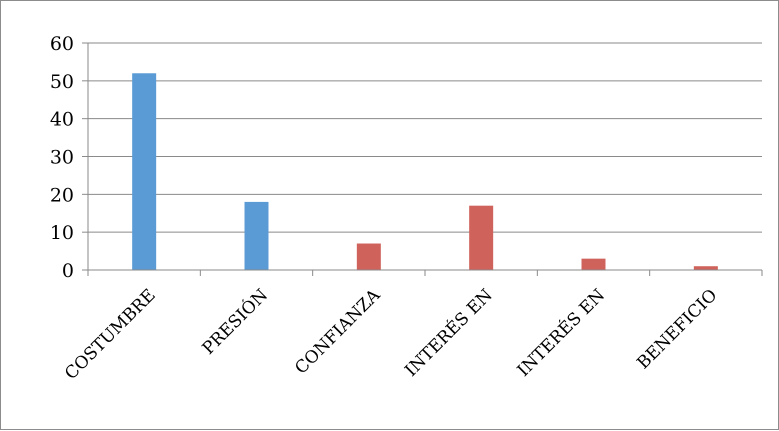 This screenshot has width=779, height=431. I want to click on bar-beneficio, so click(705, 268).